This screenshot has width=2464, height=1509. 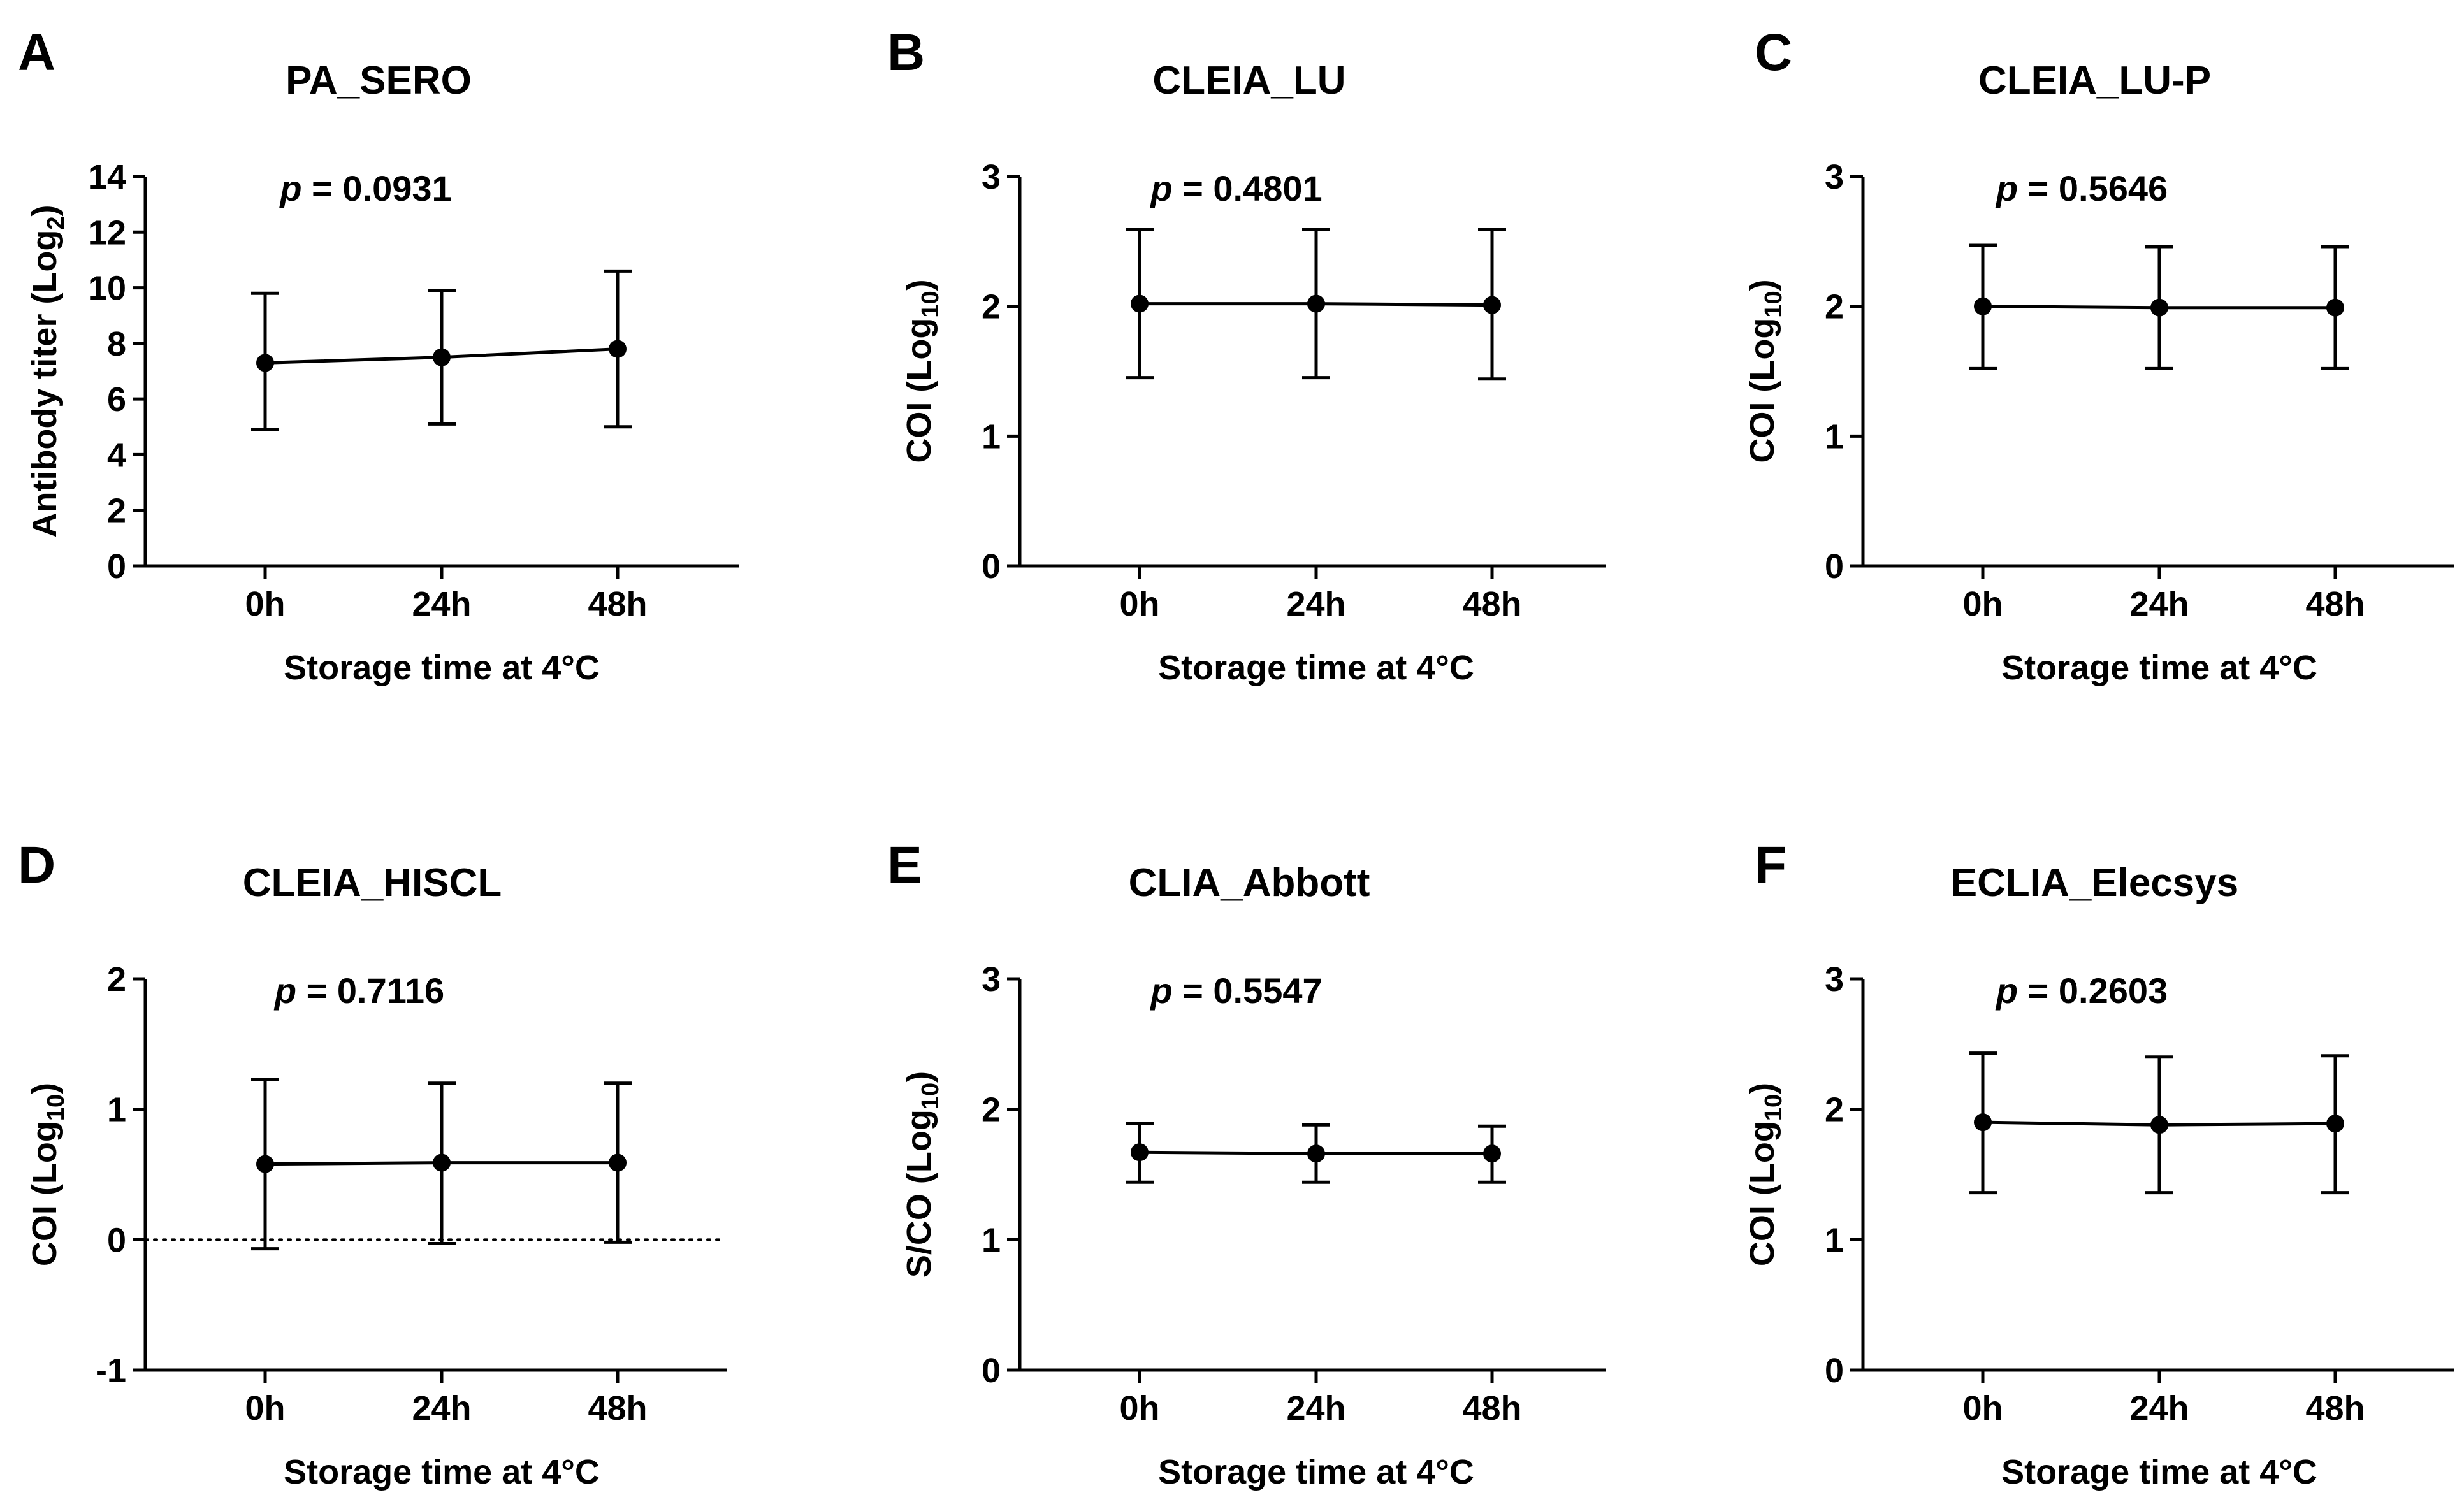 I want to click on y-tick-label: 10, so click(x=107, y=289).